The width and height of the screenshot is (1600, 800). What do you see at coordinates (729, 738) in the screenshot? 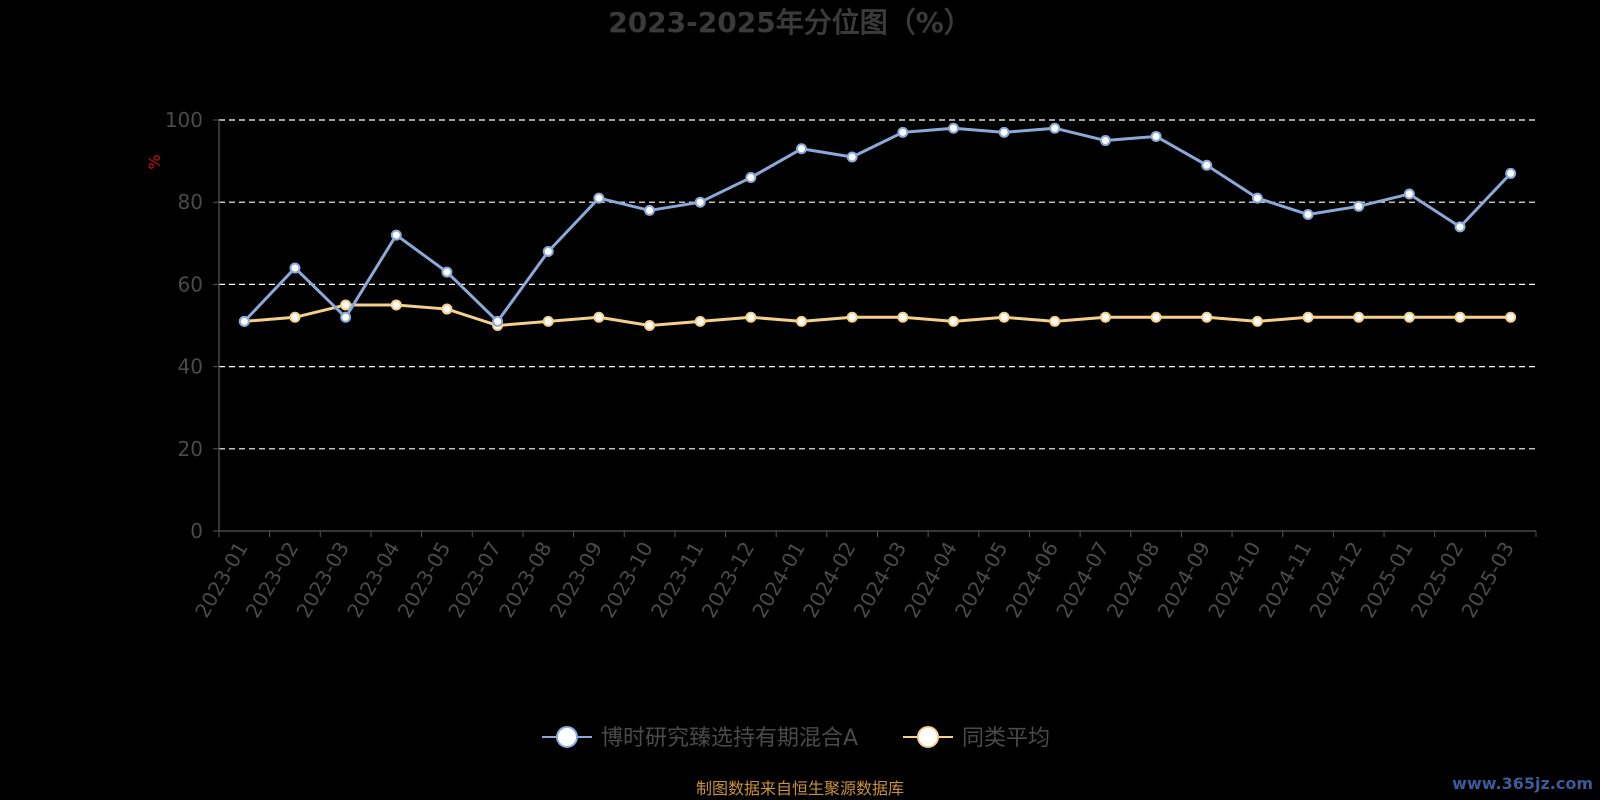
I see `legend-label-fund: 博时研究臻选持有期混合A` at bounding box center [729, 738].